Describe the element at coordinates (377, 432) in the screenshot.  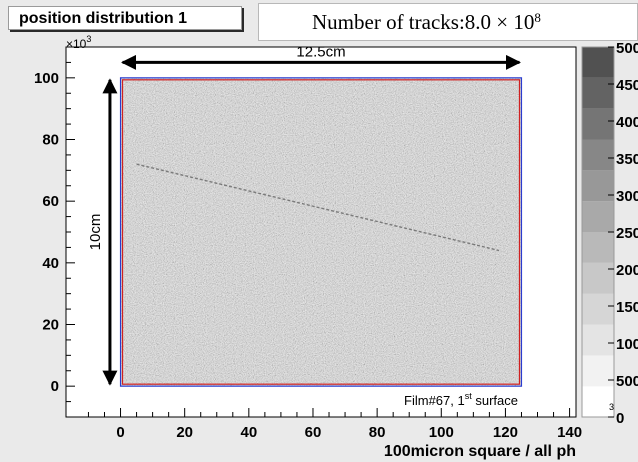
I see `x-tick-label: 80` at that location.